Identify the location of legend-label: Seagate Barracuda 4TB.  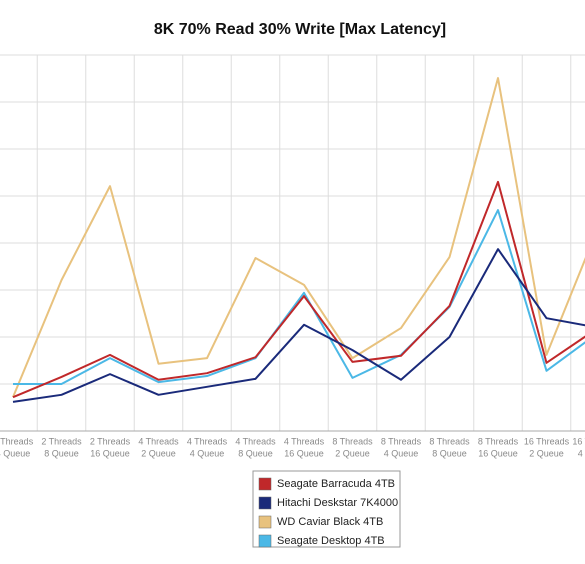
(336, 484).